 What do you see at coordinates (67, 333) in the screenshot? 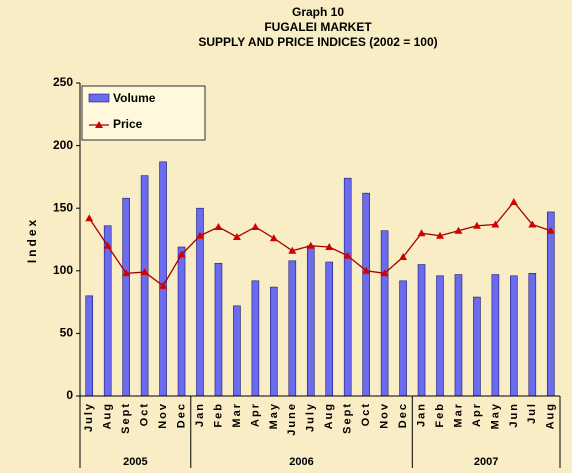
I see `y-tick-label: 50` at bounding box center [67, 333].